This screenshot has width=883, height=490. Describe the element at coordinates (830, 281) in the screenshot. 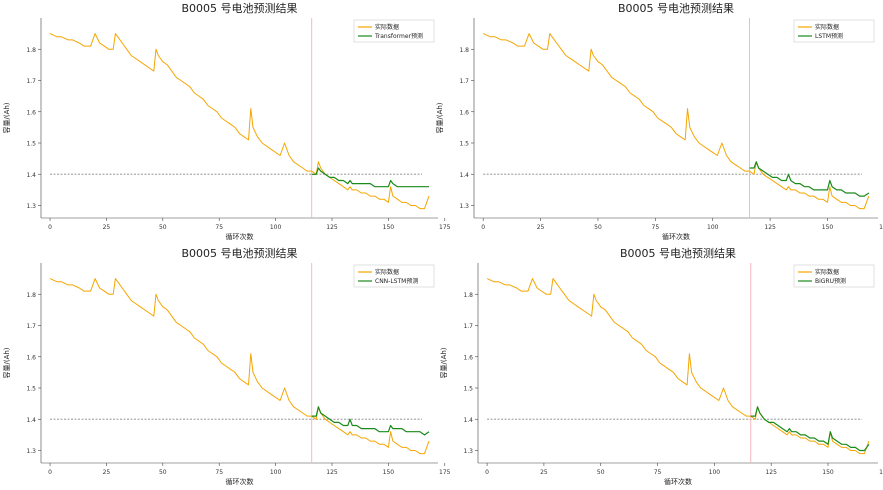

I see `legend-label: BiGRU预测` at that location.